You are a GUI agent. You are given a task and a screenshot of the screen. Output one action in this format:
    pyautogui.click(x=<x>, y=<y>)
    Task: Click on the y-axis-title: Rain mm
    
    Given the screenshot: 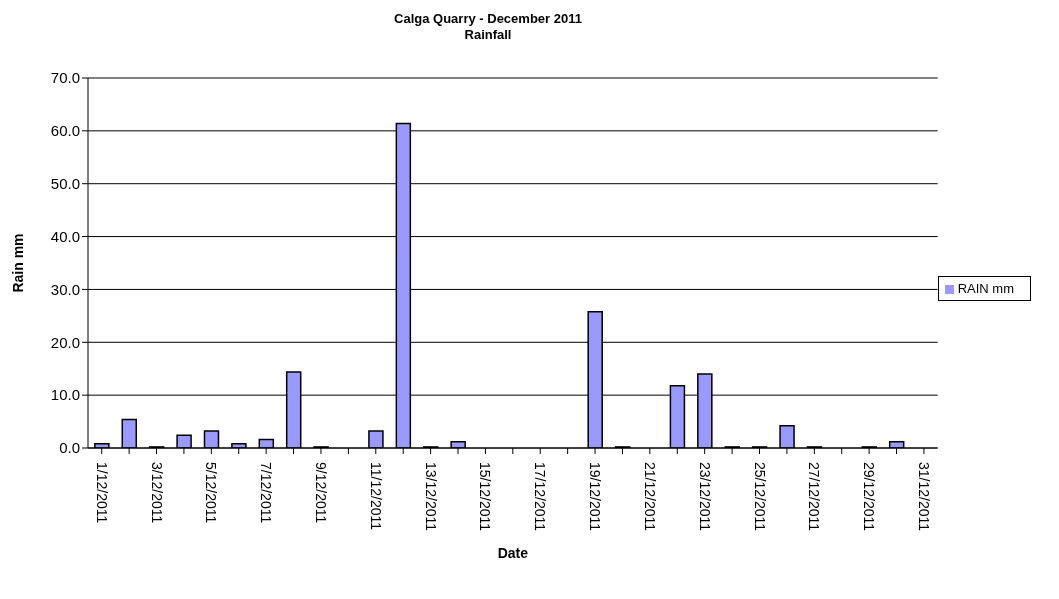 What is the action you would take?
    pyautogui.click(x=17, y=263)
    